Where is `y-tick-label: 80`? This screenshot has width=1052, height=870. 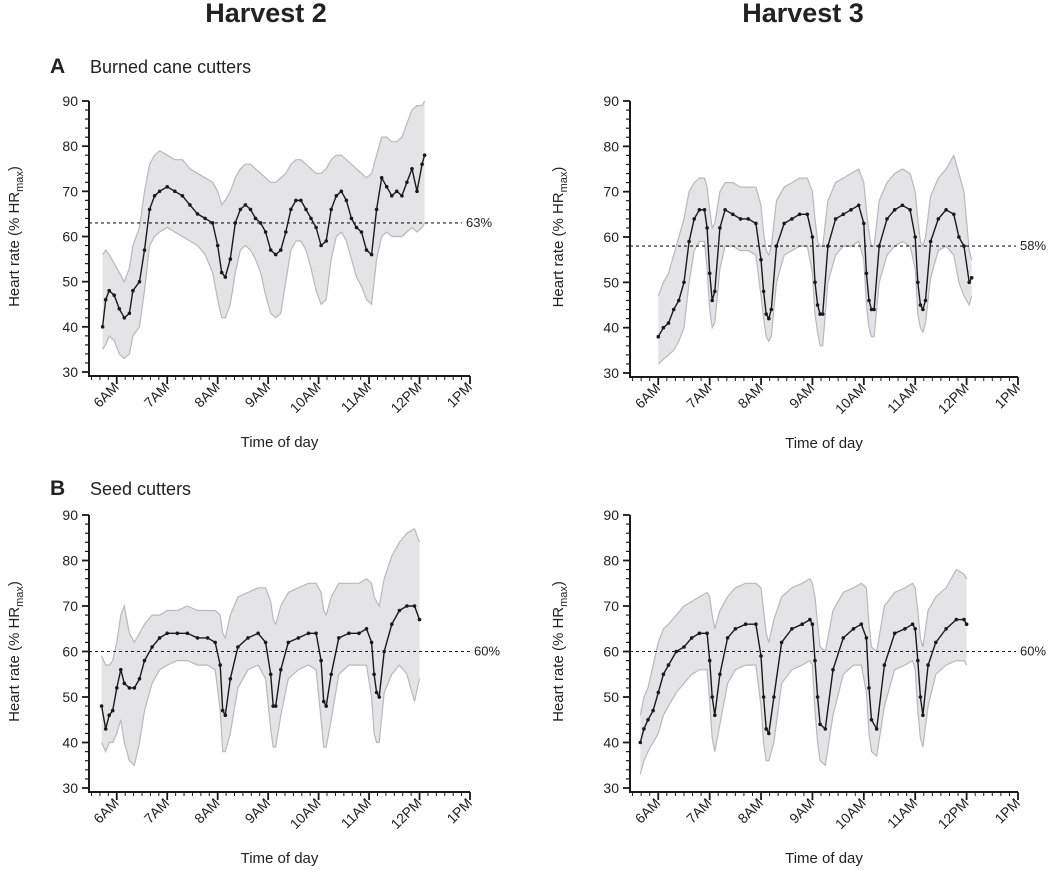
y-tick-label: 80 is located at coordinates (611, 561).